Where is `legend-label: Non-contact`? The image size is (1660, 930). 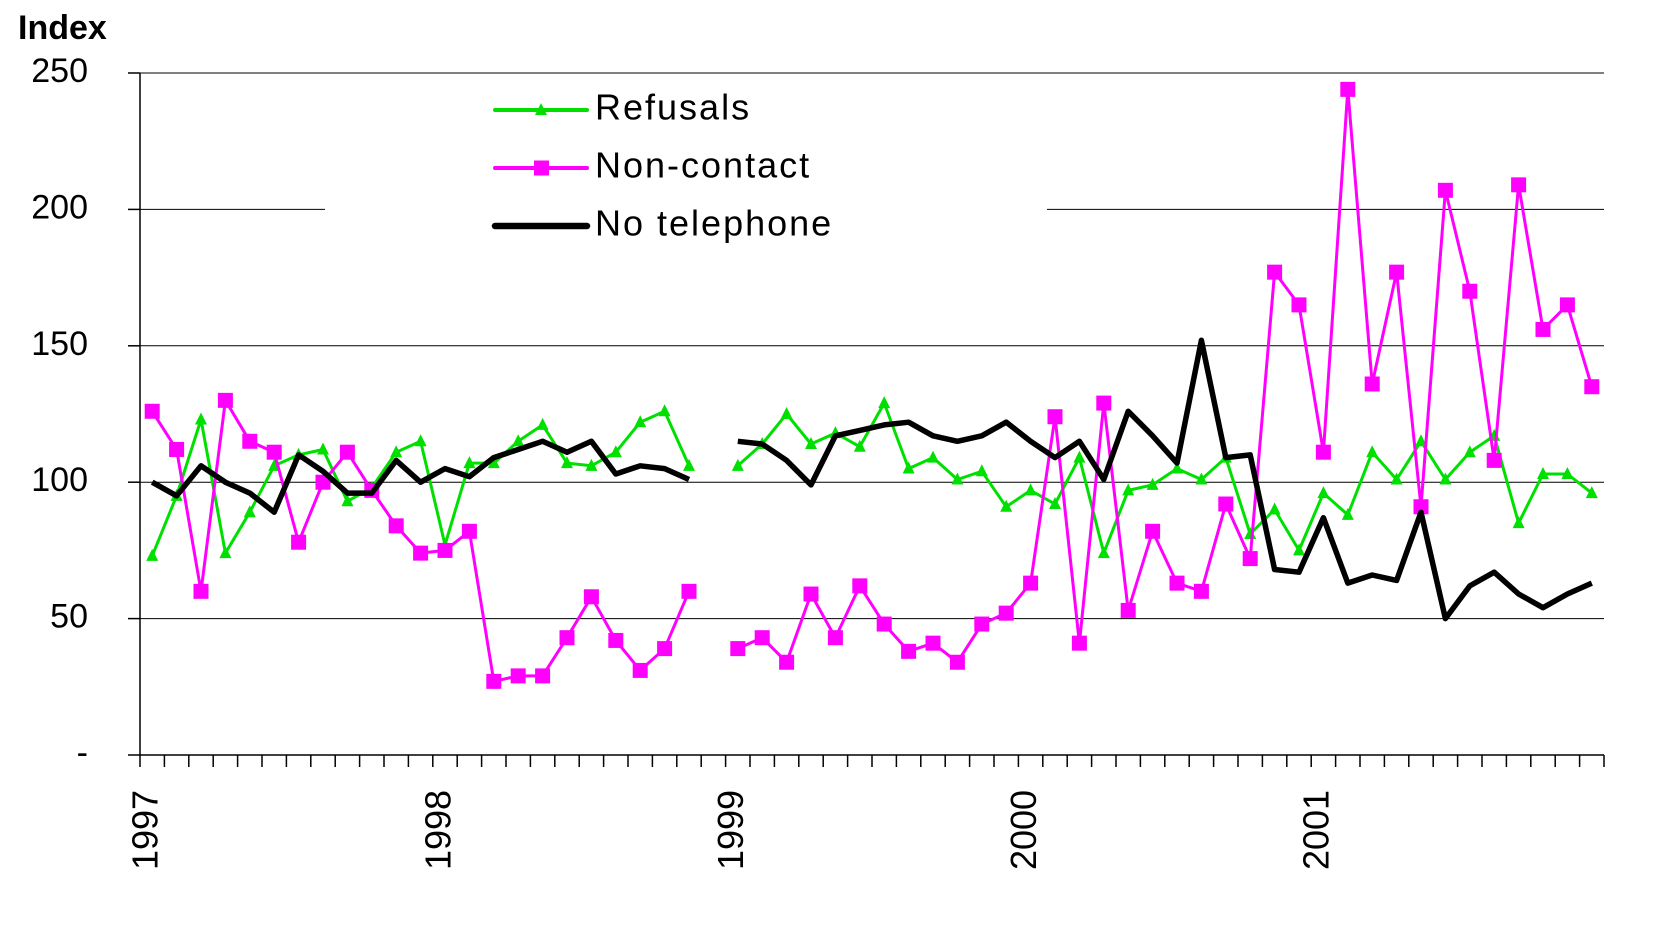 legend-label: Non-contact is located at coordinates (703, 165).